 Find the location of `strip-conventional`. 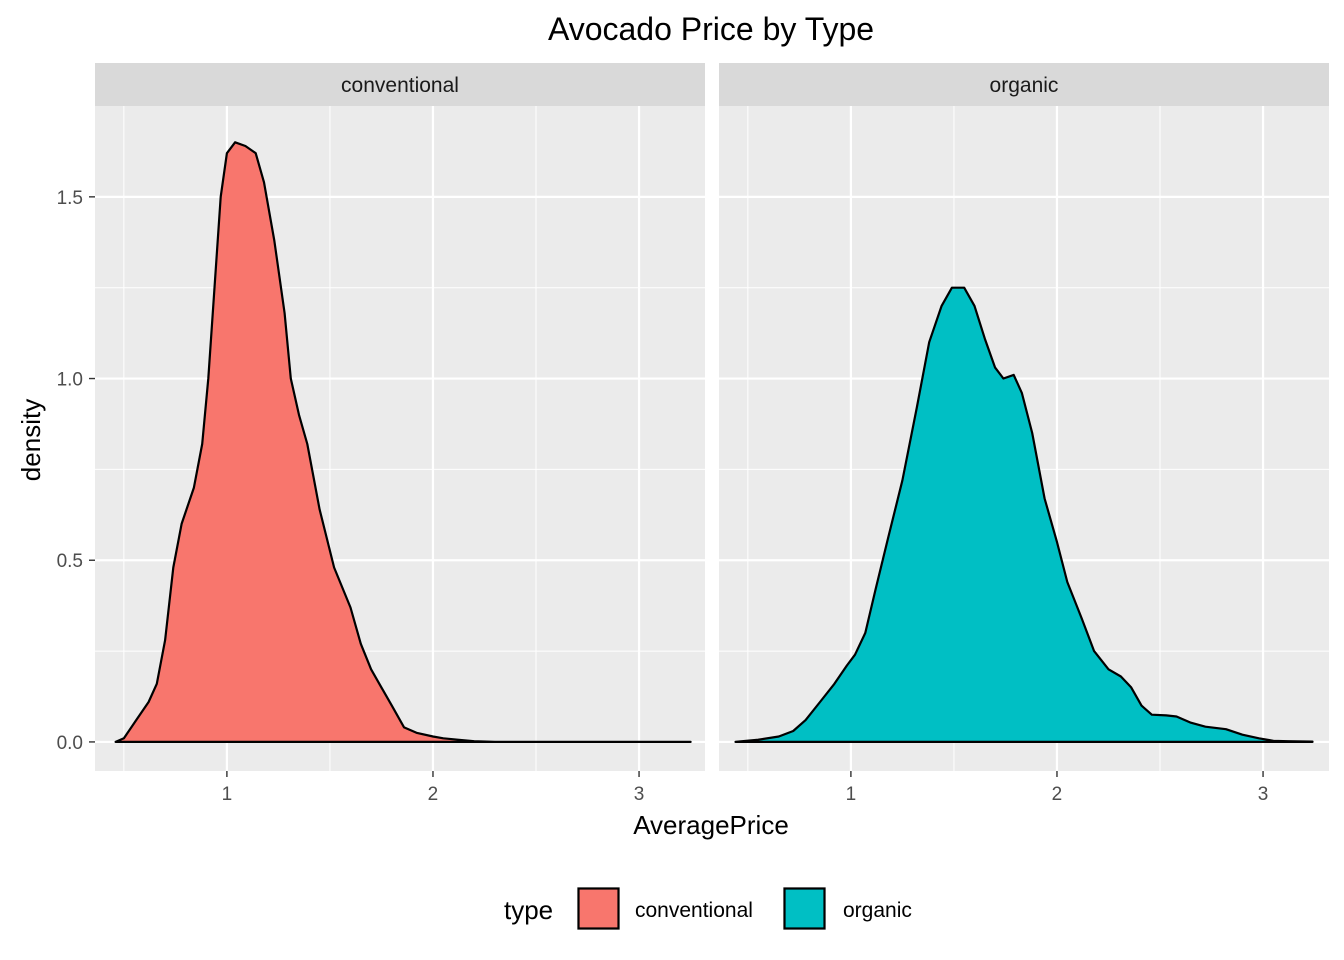

strip-conventional is located at coordinates (400, 84).